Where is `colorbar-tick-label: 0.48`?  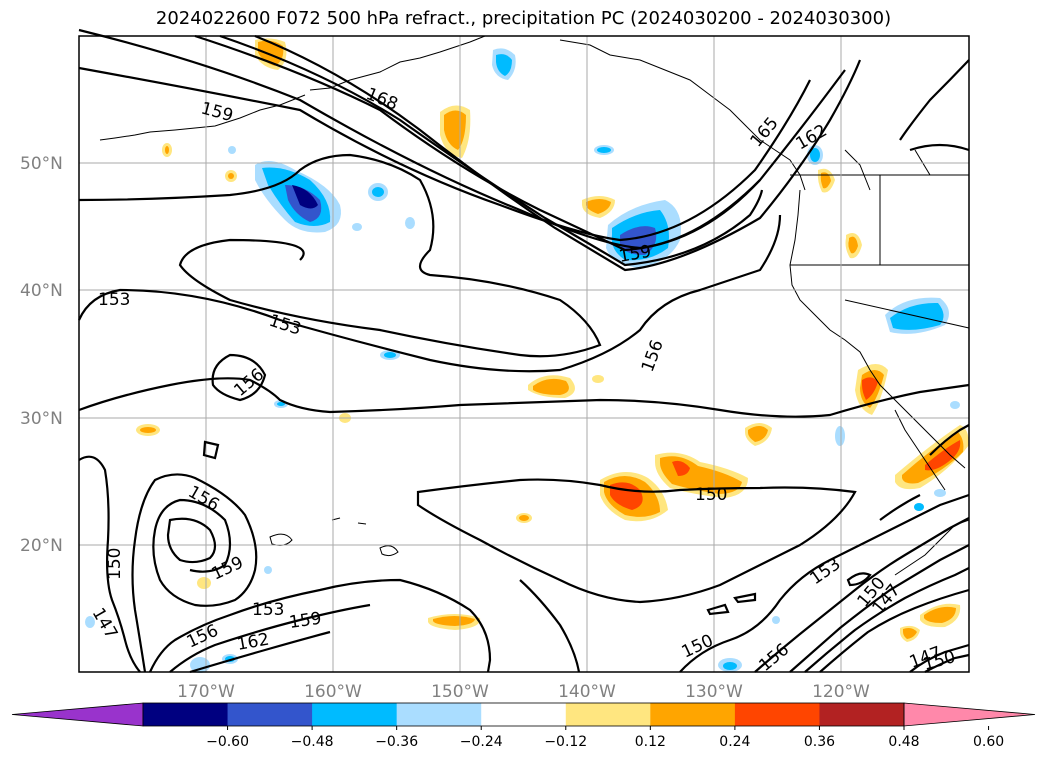
colorbar-tick-label: 0.48 is located at coordinates (903, 742).